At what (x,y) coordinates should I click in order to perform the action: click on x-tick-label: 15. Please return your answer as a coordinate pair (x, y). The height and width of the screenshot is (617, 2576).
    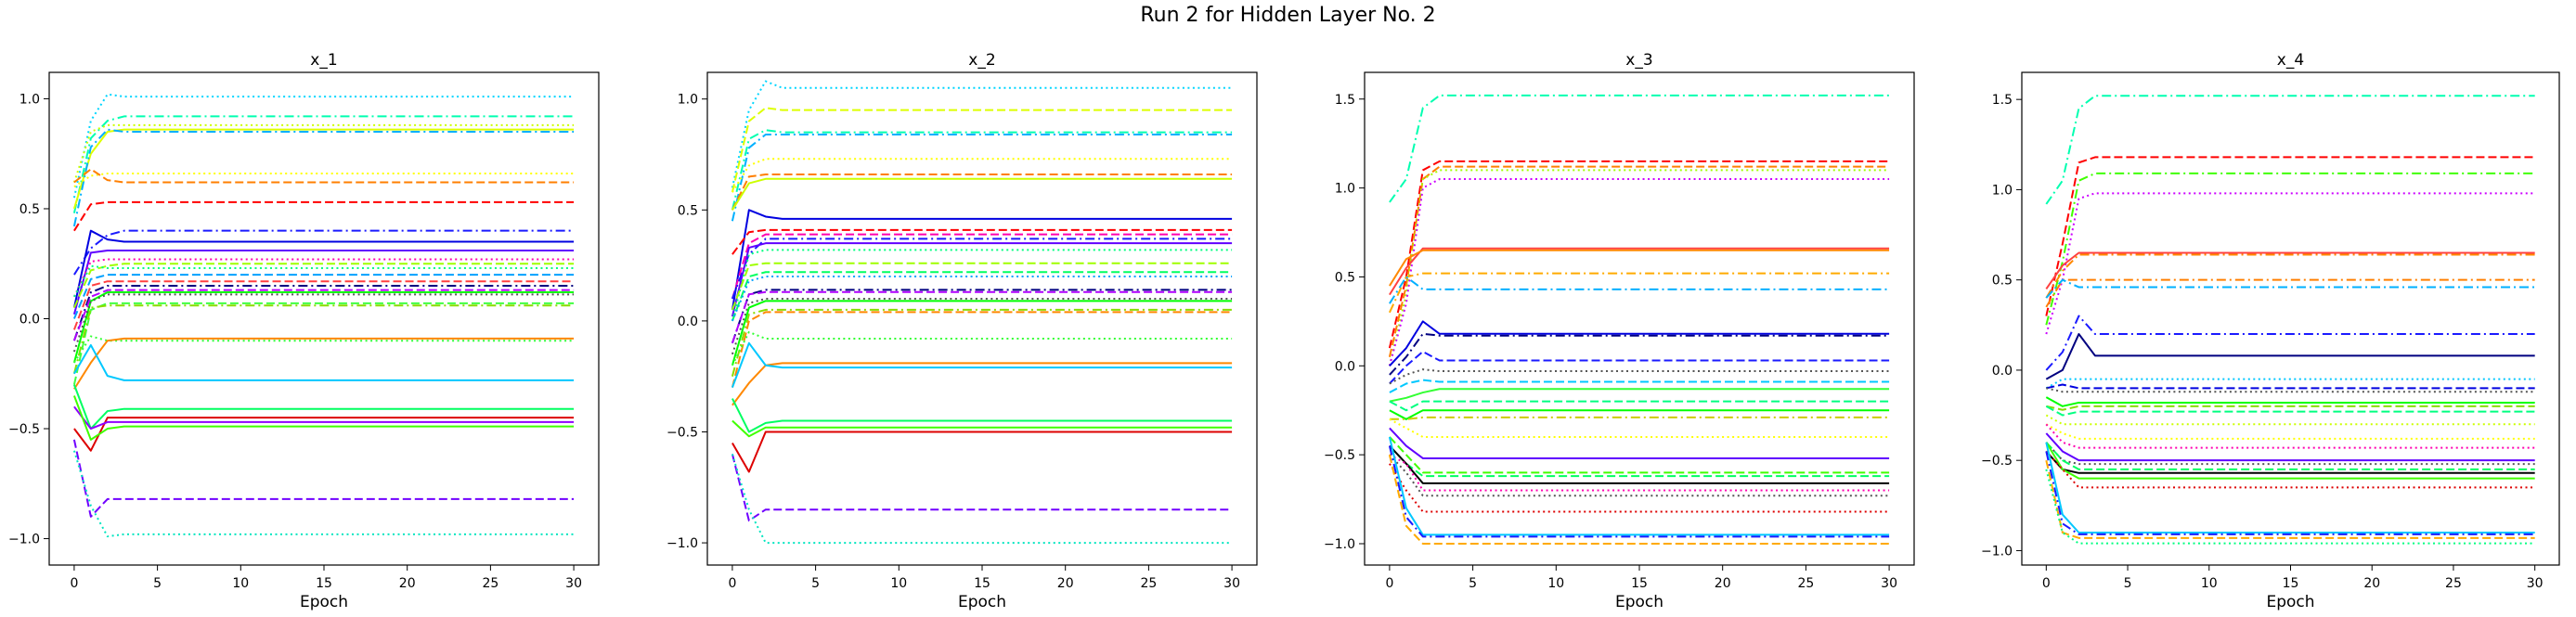
    Looking at the image, I should click on (324, 583).